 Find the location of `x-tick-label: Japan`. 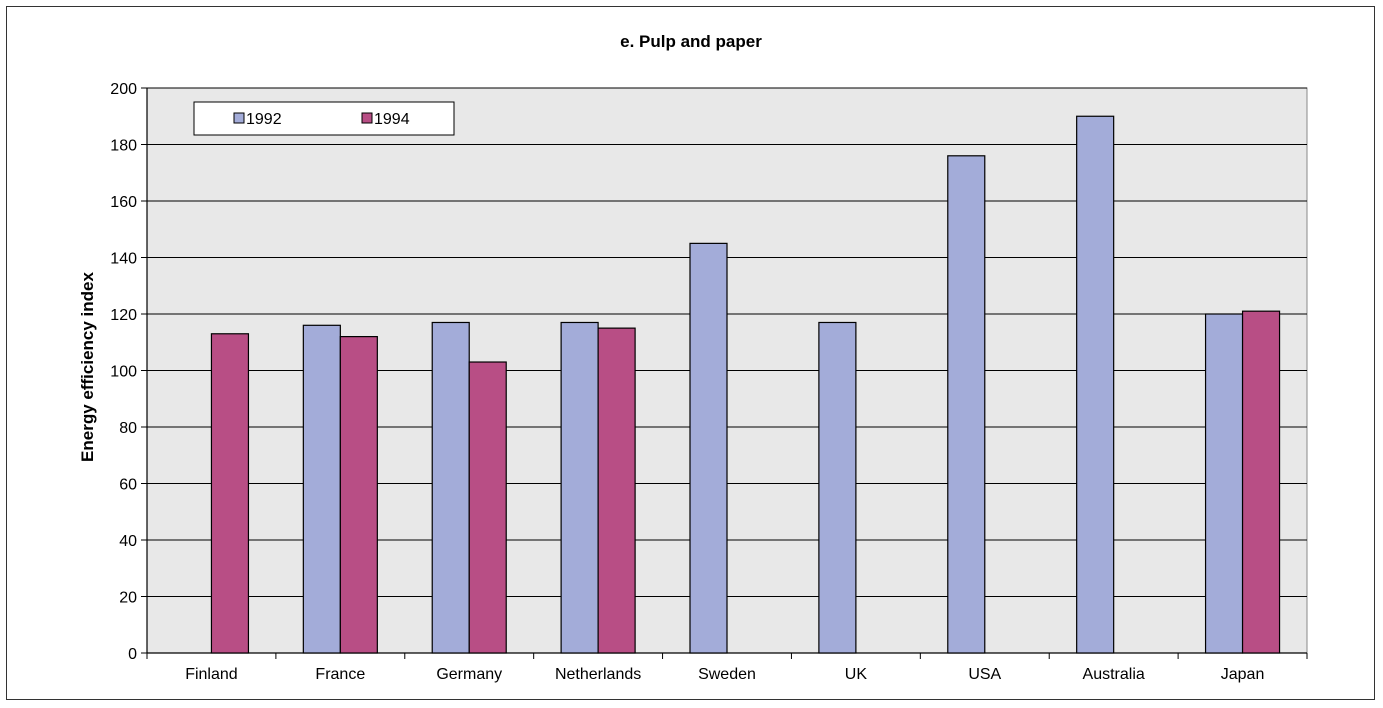

x-tick-label: Japan is located at coordinates (1243, 674).